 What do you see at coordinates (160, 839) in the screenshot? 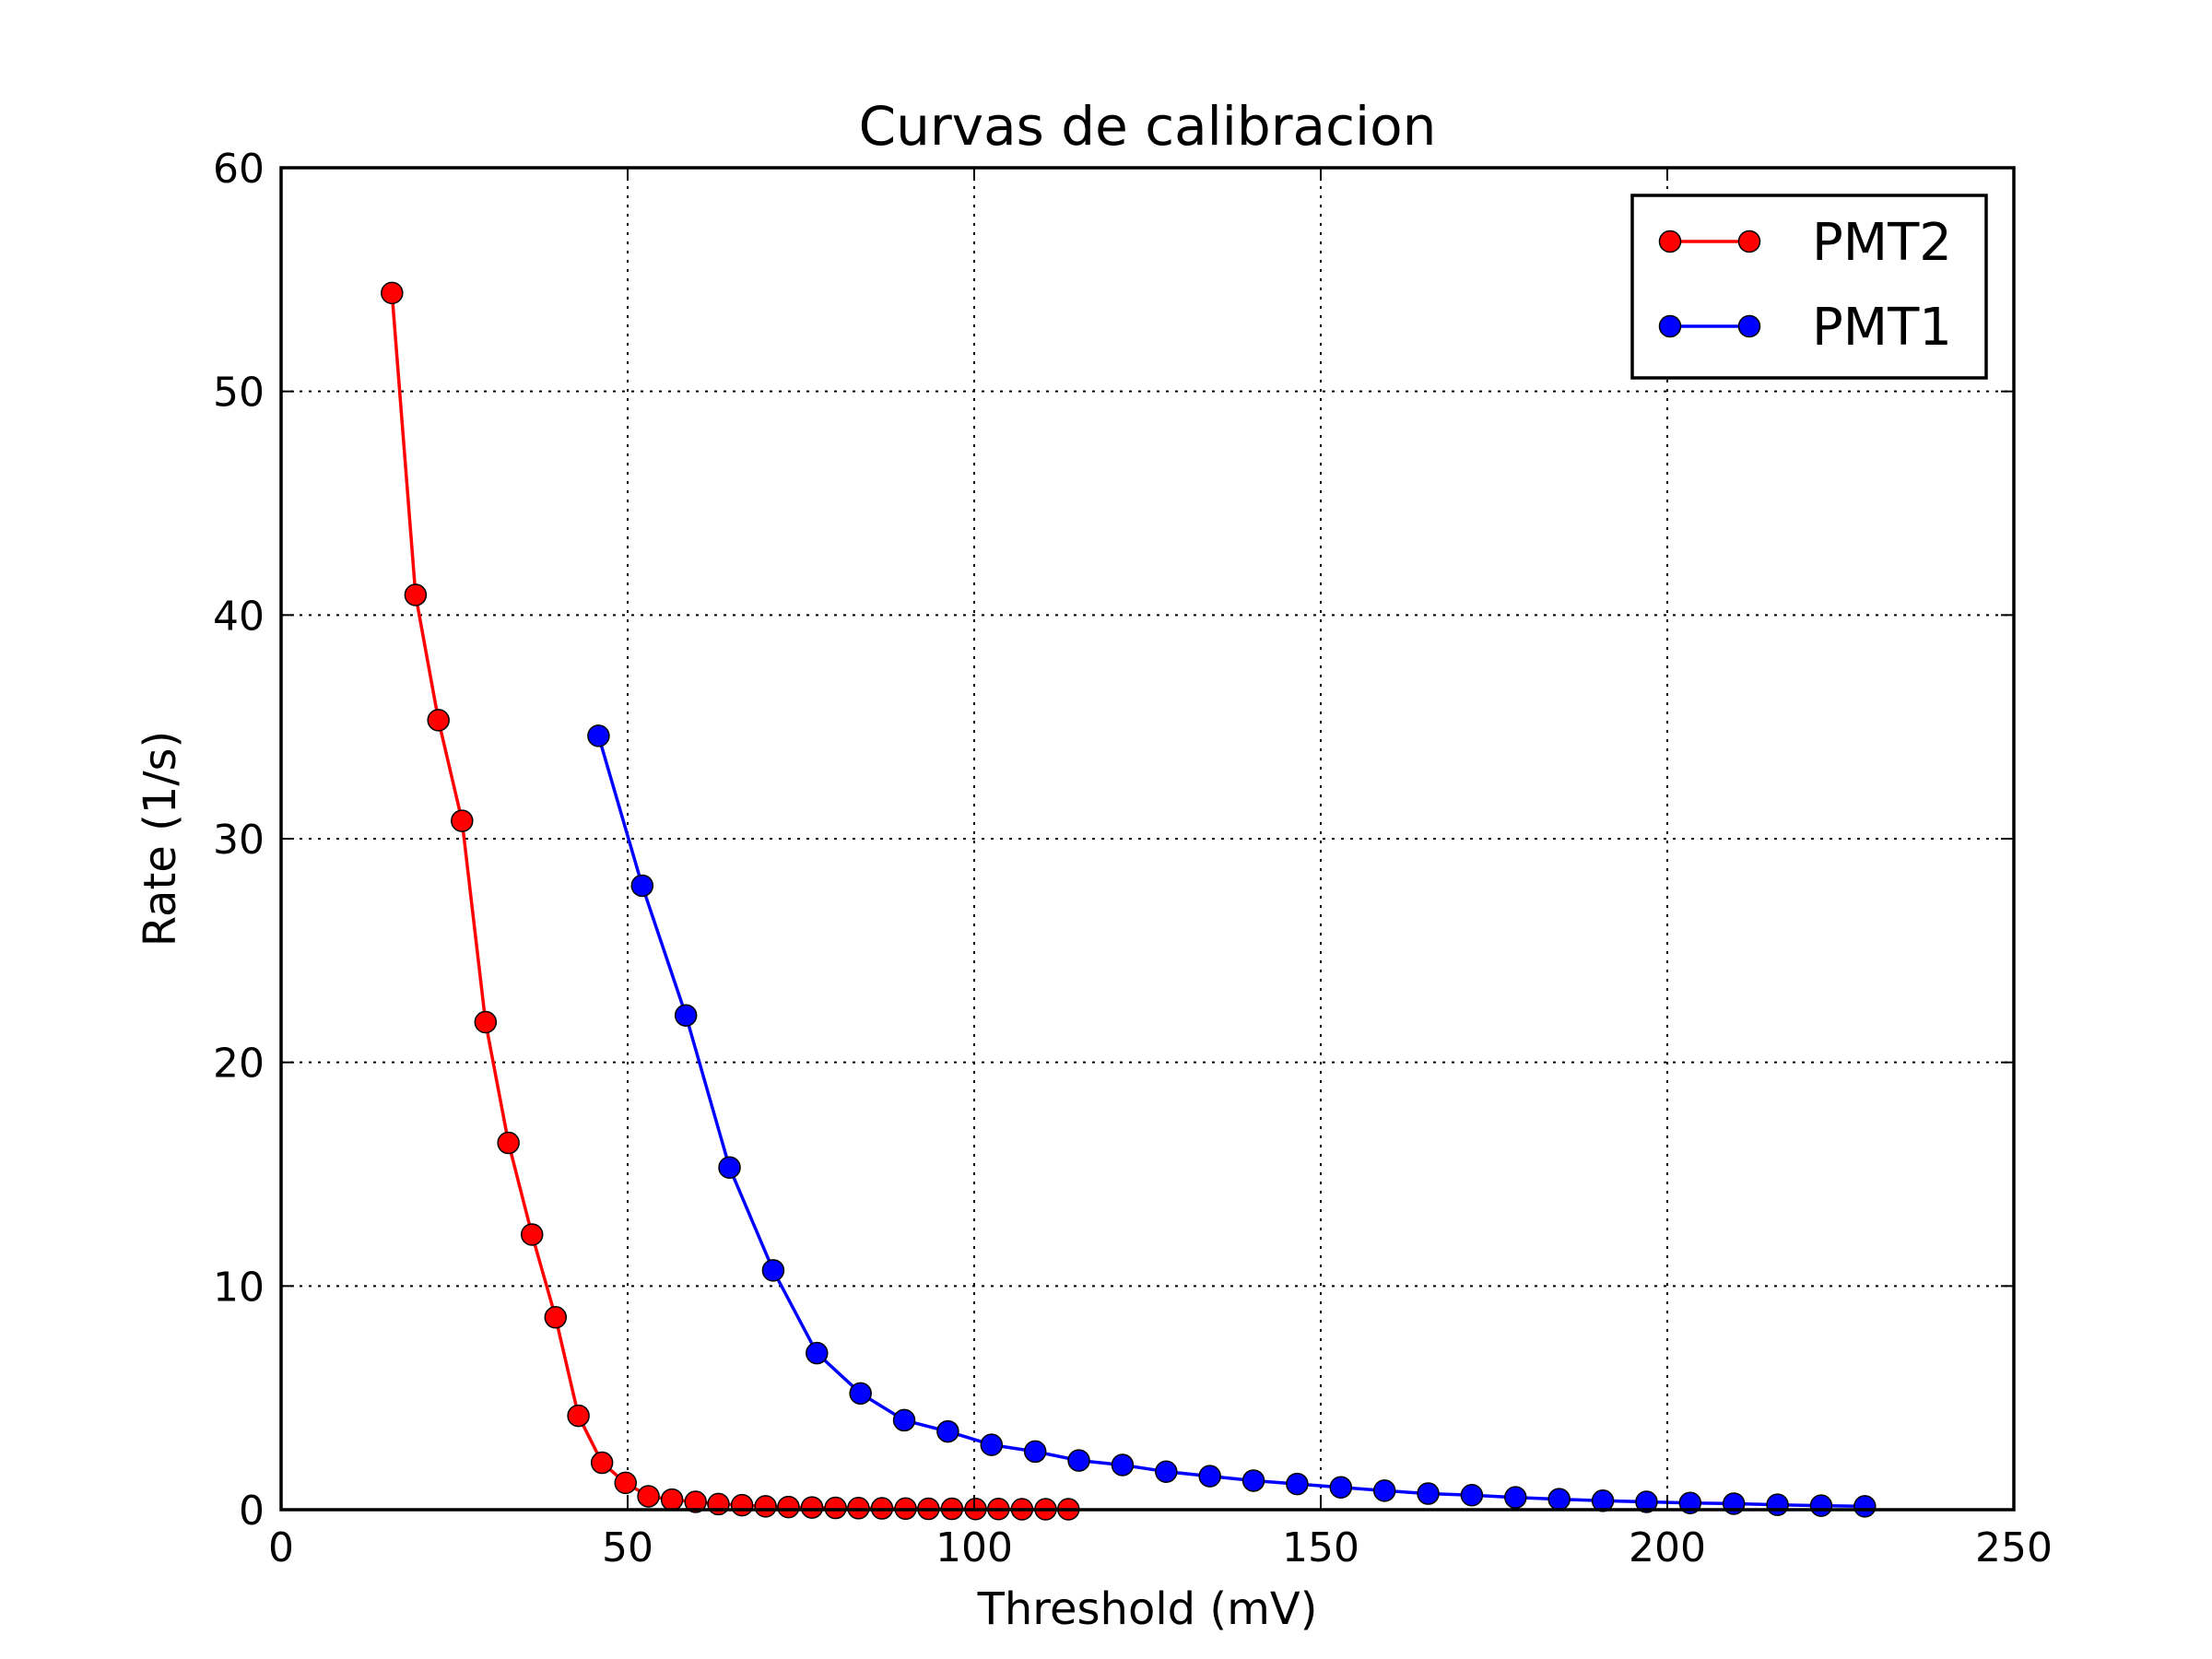
I see `y-axis-title: Rate (1/s)` at bounding box center [160, 839].